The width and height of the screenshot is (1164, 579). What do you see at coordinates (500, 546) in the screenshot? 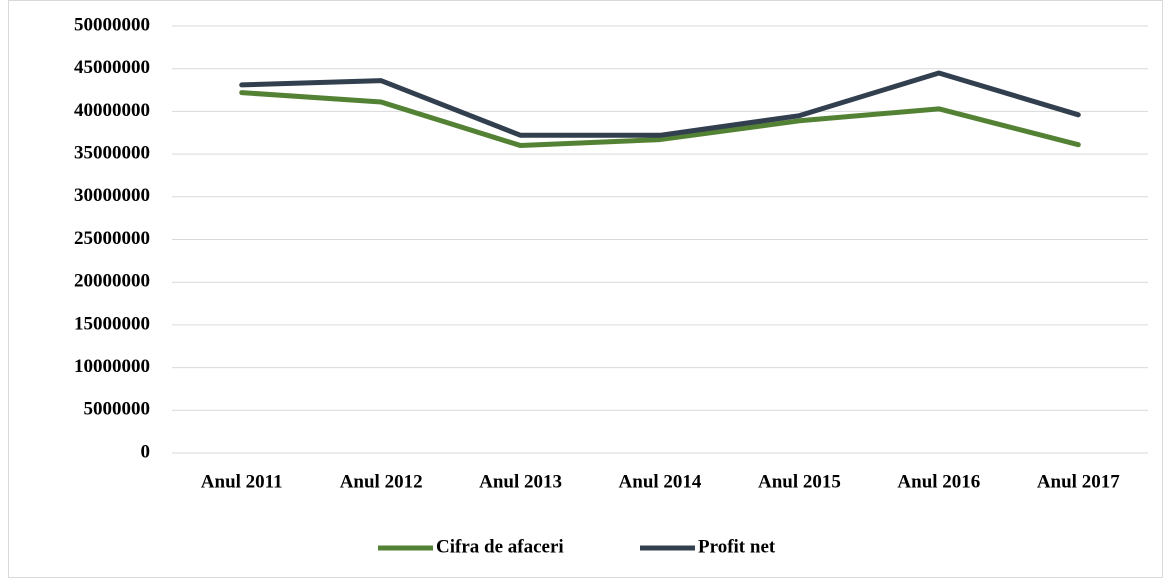
I see `legend-label: Cifra de afaceri` at bounding box center [500, 546].